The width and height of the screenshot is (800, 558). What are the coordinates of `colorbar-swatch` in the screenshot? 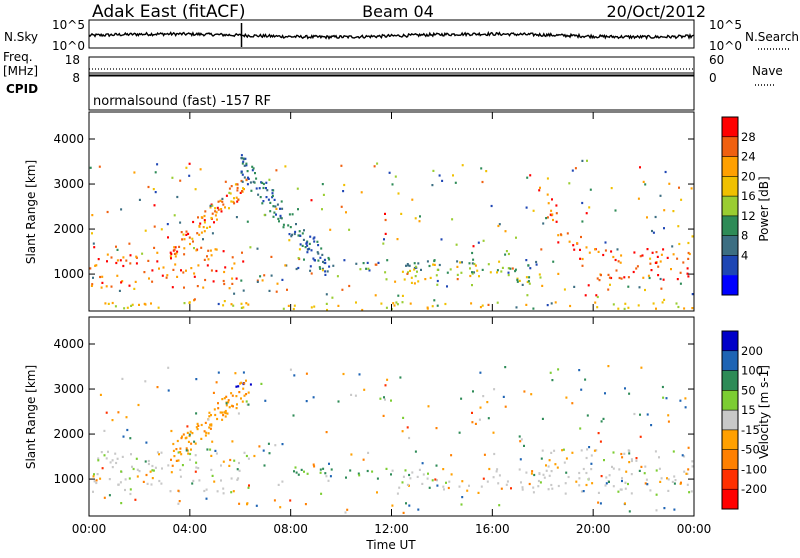 It's located at (730, 341).